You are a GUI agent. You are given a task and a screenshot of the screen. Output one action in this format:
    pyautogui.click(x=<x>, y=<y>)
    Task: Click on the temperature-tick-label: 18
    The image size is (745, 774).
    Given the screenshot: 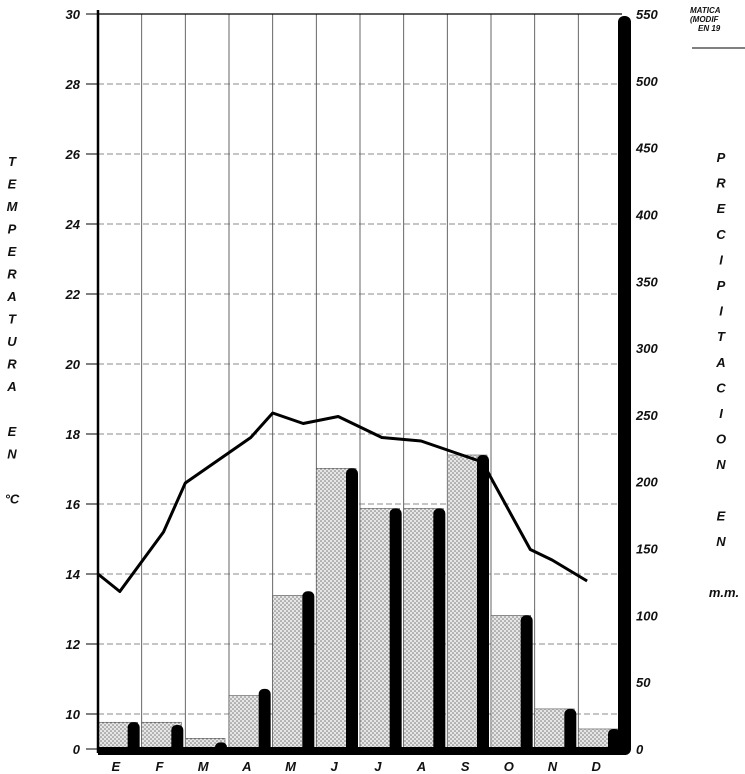 What is the action you would take?
    pyautogui.click(x=73, y=434)
    